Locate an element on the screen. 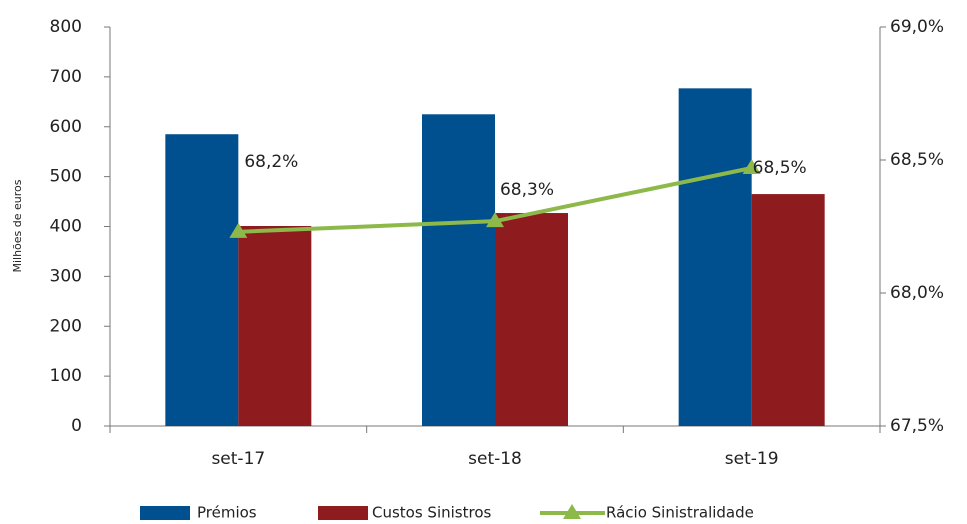  legend-label: Prémios is located at coordinates (227, 513).